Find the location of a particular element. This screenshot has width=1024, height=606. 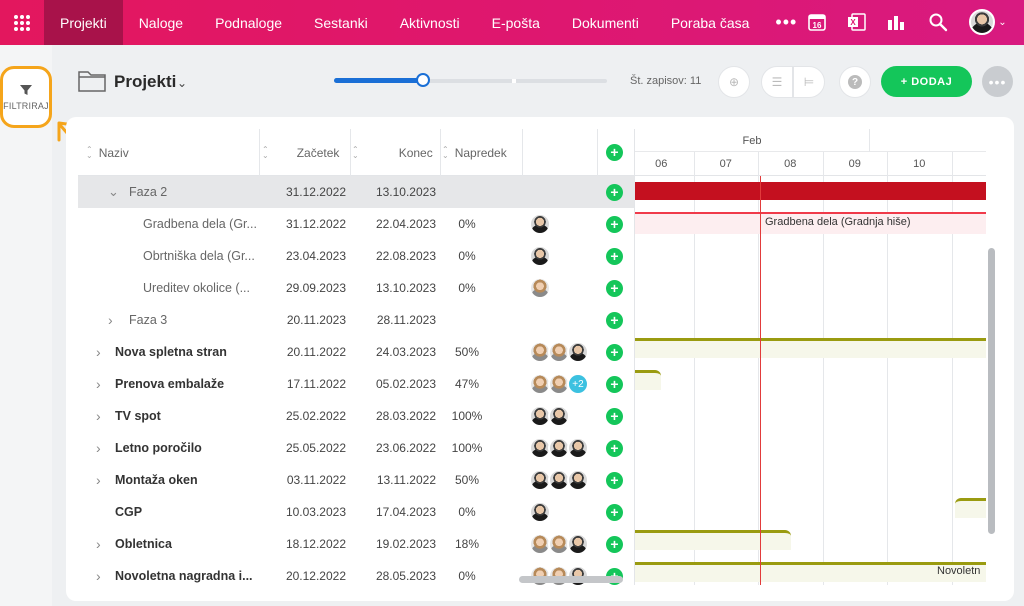

row-name: Obletnica is located at coordinates (143, 544).